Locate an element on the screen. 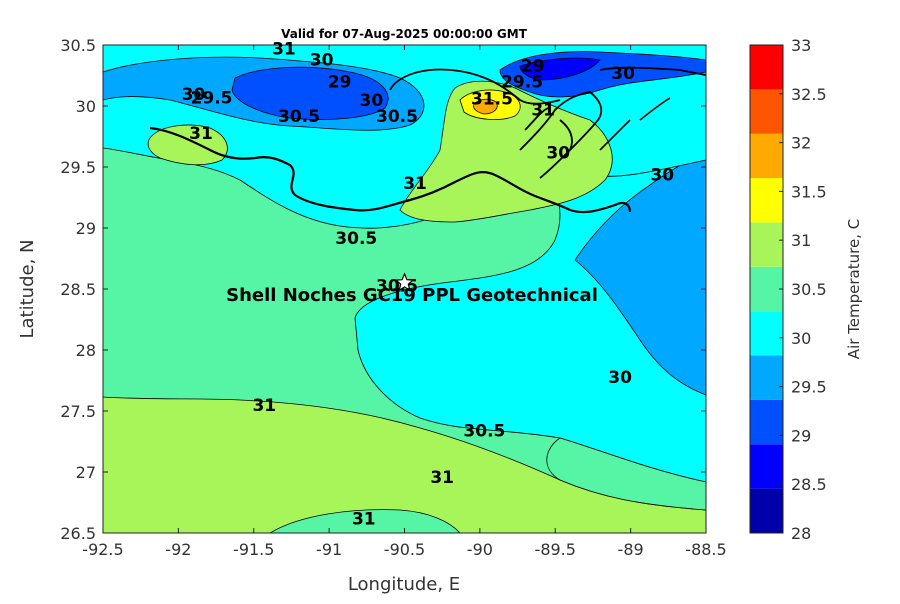  x-tick-label: -88.5 is located at coordinates (705, 549).